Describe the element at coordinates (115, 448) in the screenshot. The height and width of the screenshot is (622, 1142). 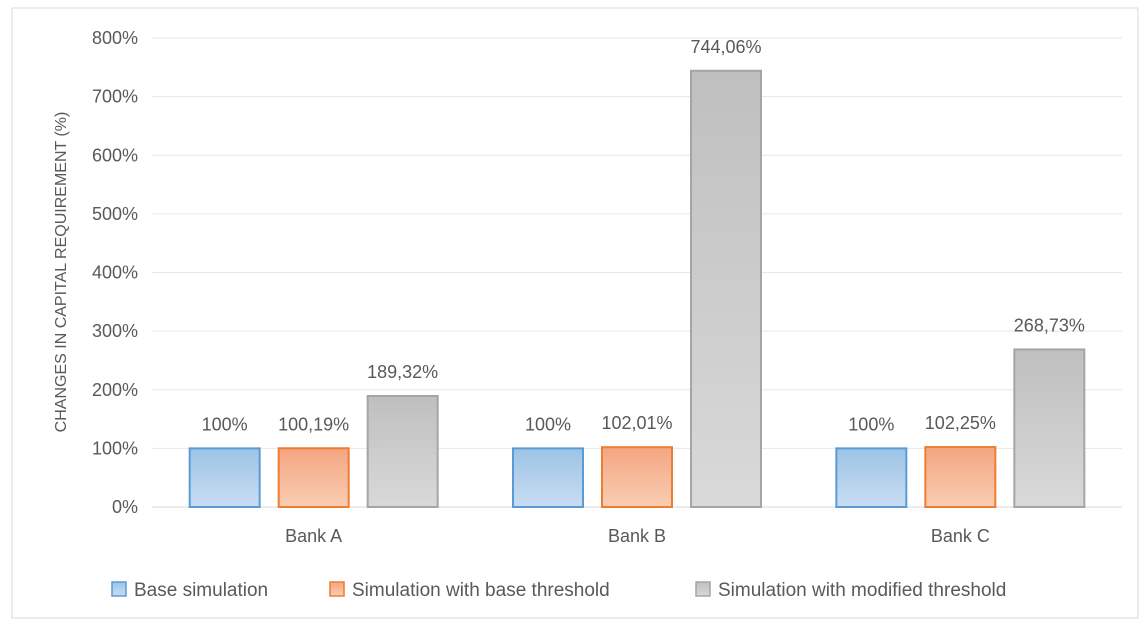
I see `y-tick-label: 100%` at that location.